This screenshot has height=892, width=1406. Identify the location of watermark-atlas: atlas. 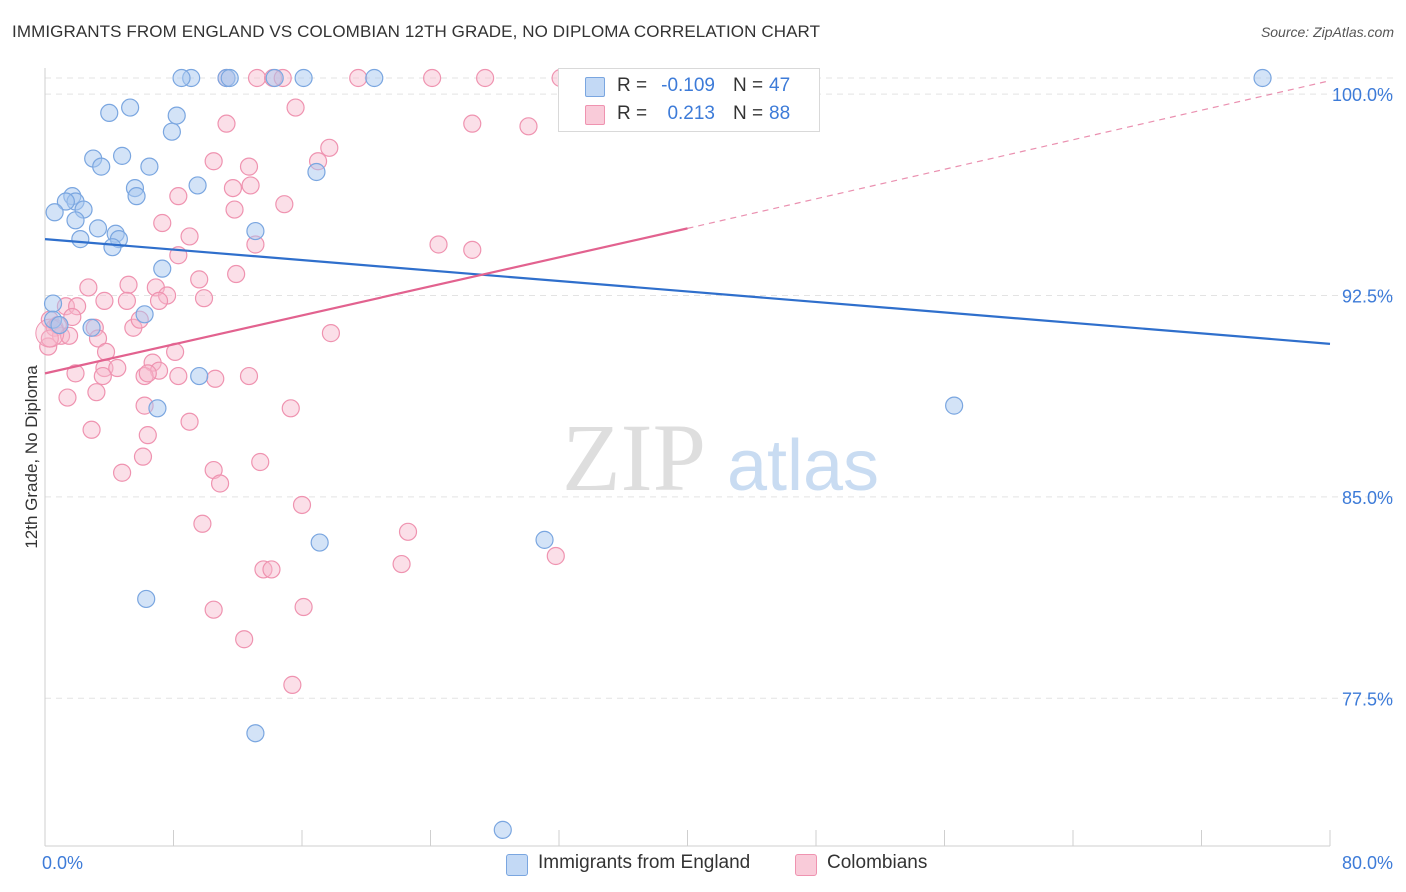
(803, 466).